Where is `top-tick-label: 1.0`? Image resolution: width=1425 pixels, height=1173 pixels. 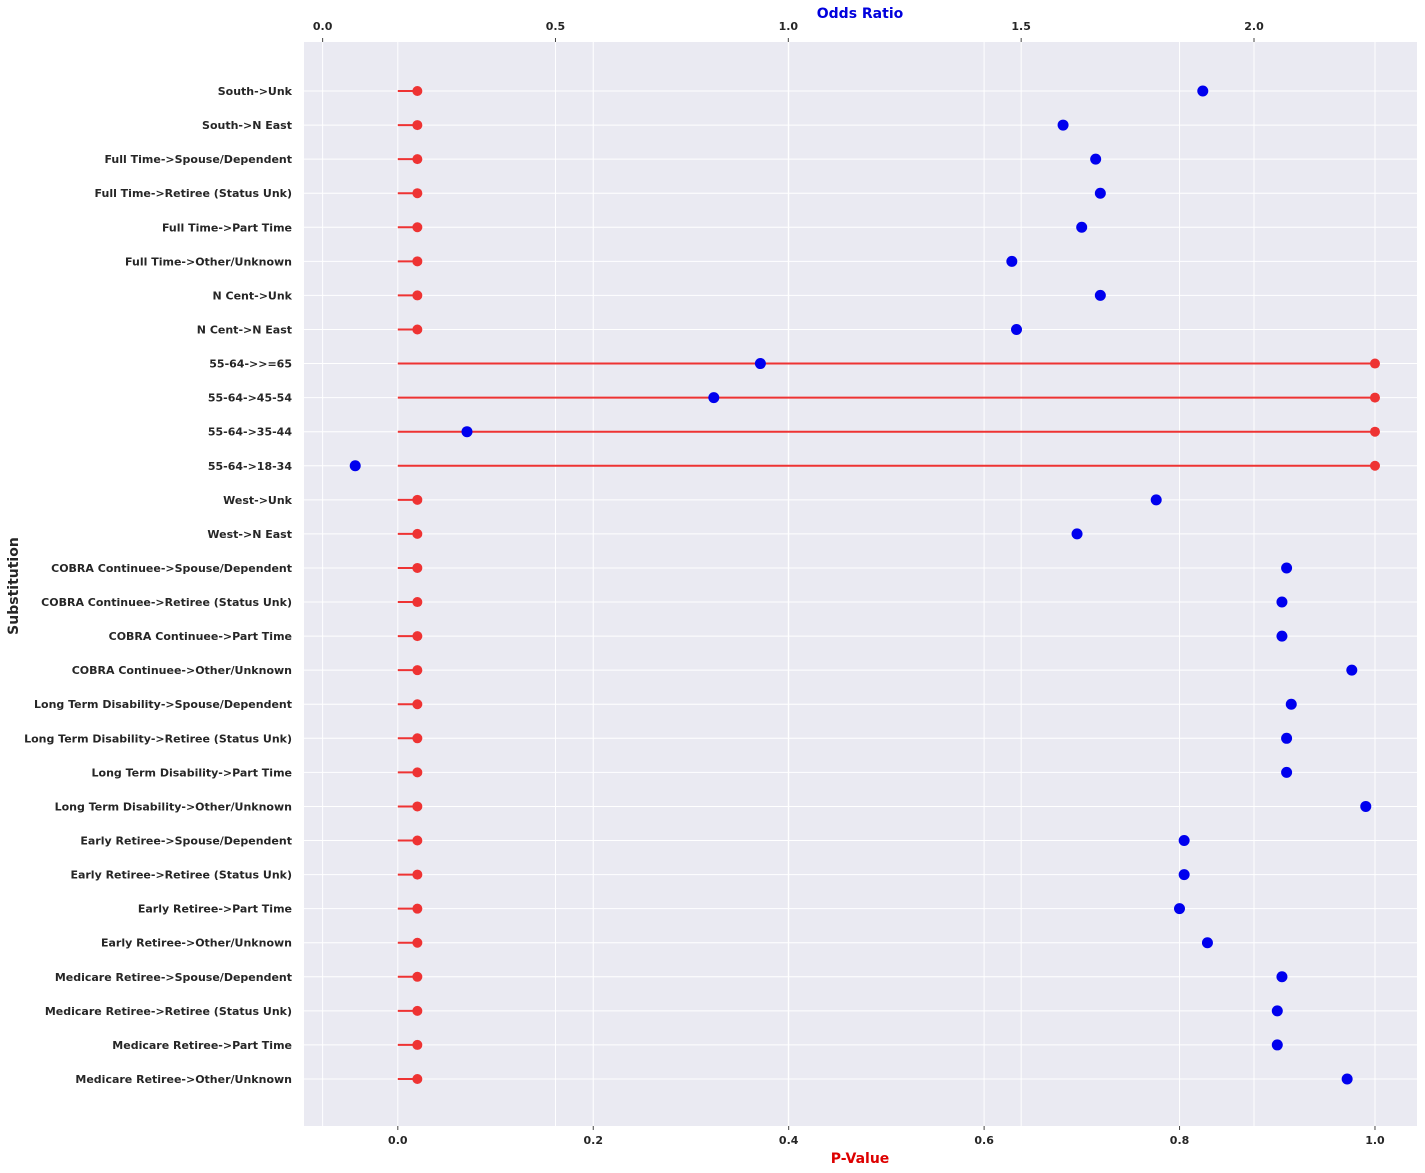
top-tick-label: 1.0 is located at coordinates (789, 26).